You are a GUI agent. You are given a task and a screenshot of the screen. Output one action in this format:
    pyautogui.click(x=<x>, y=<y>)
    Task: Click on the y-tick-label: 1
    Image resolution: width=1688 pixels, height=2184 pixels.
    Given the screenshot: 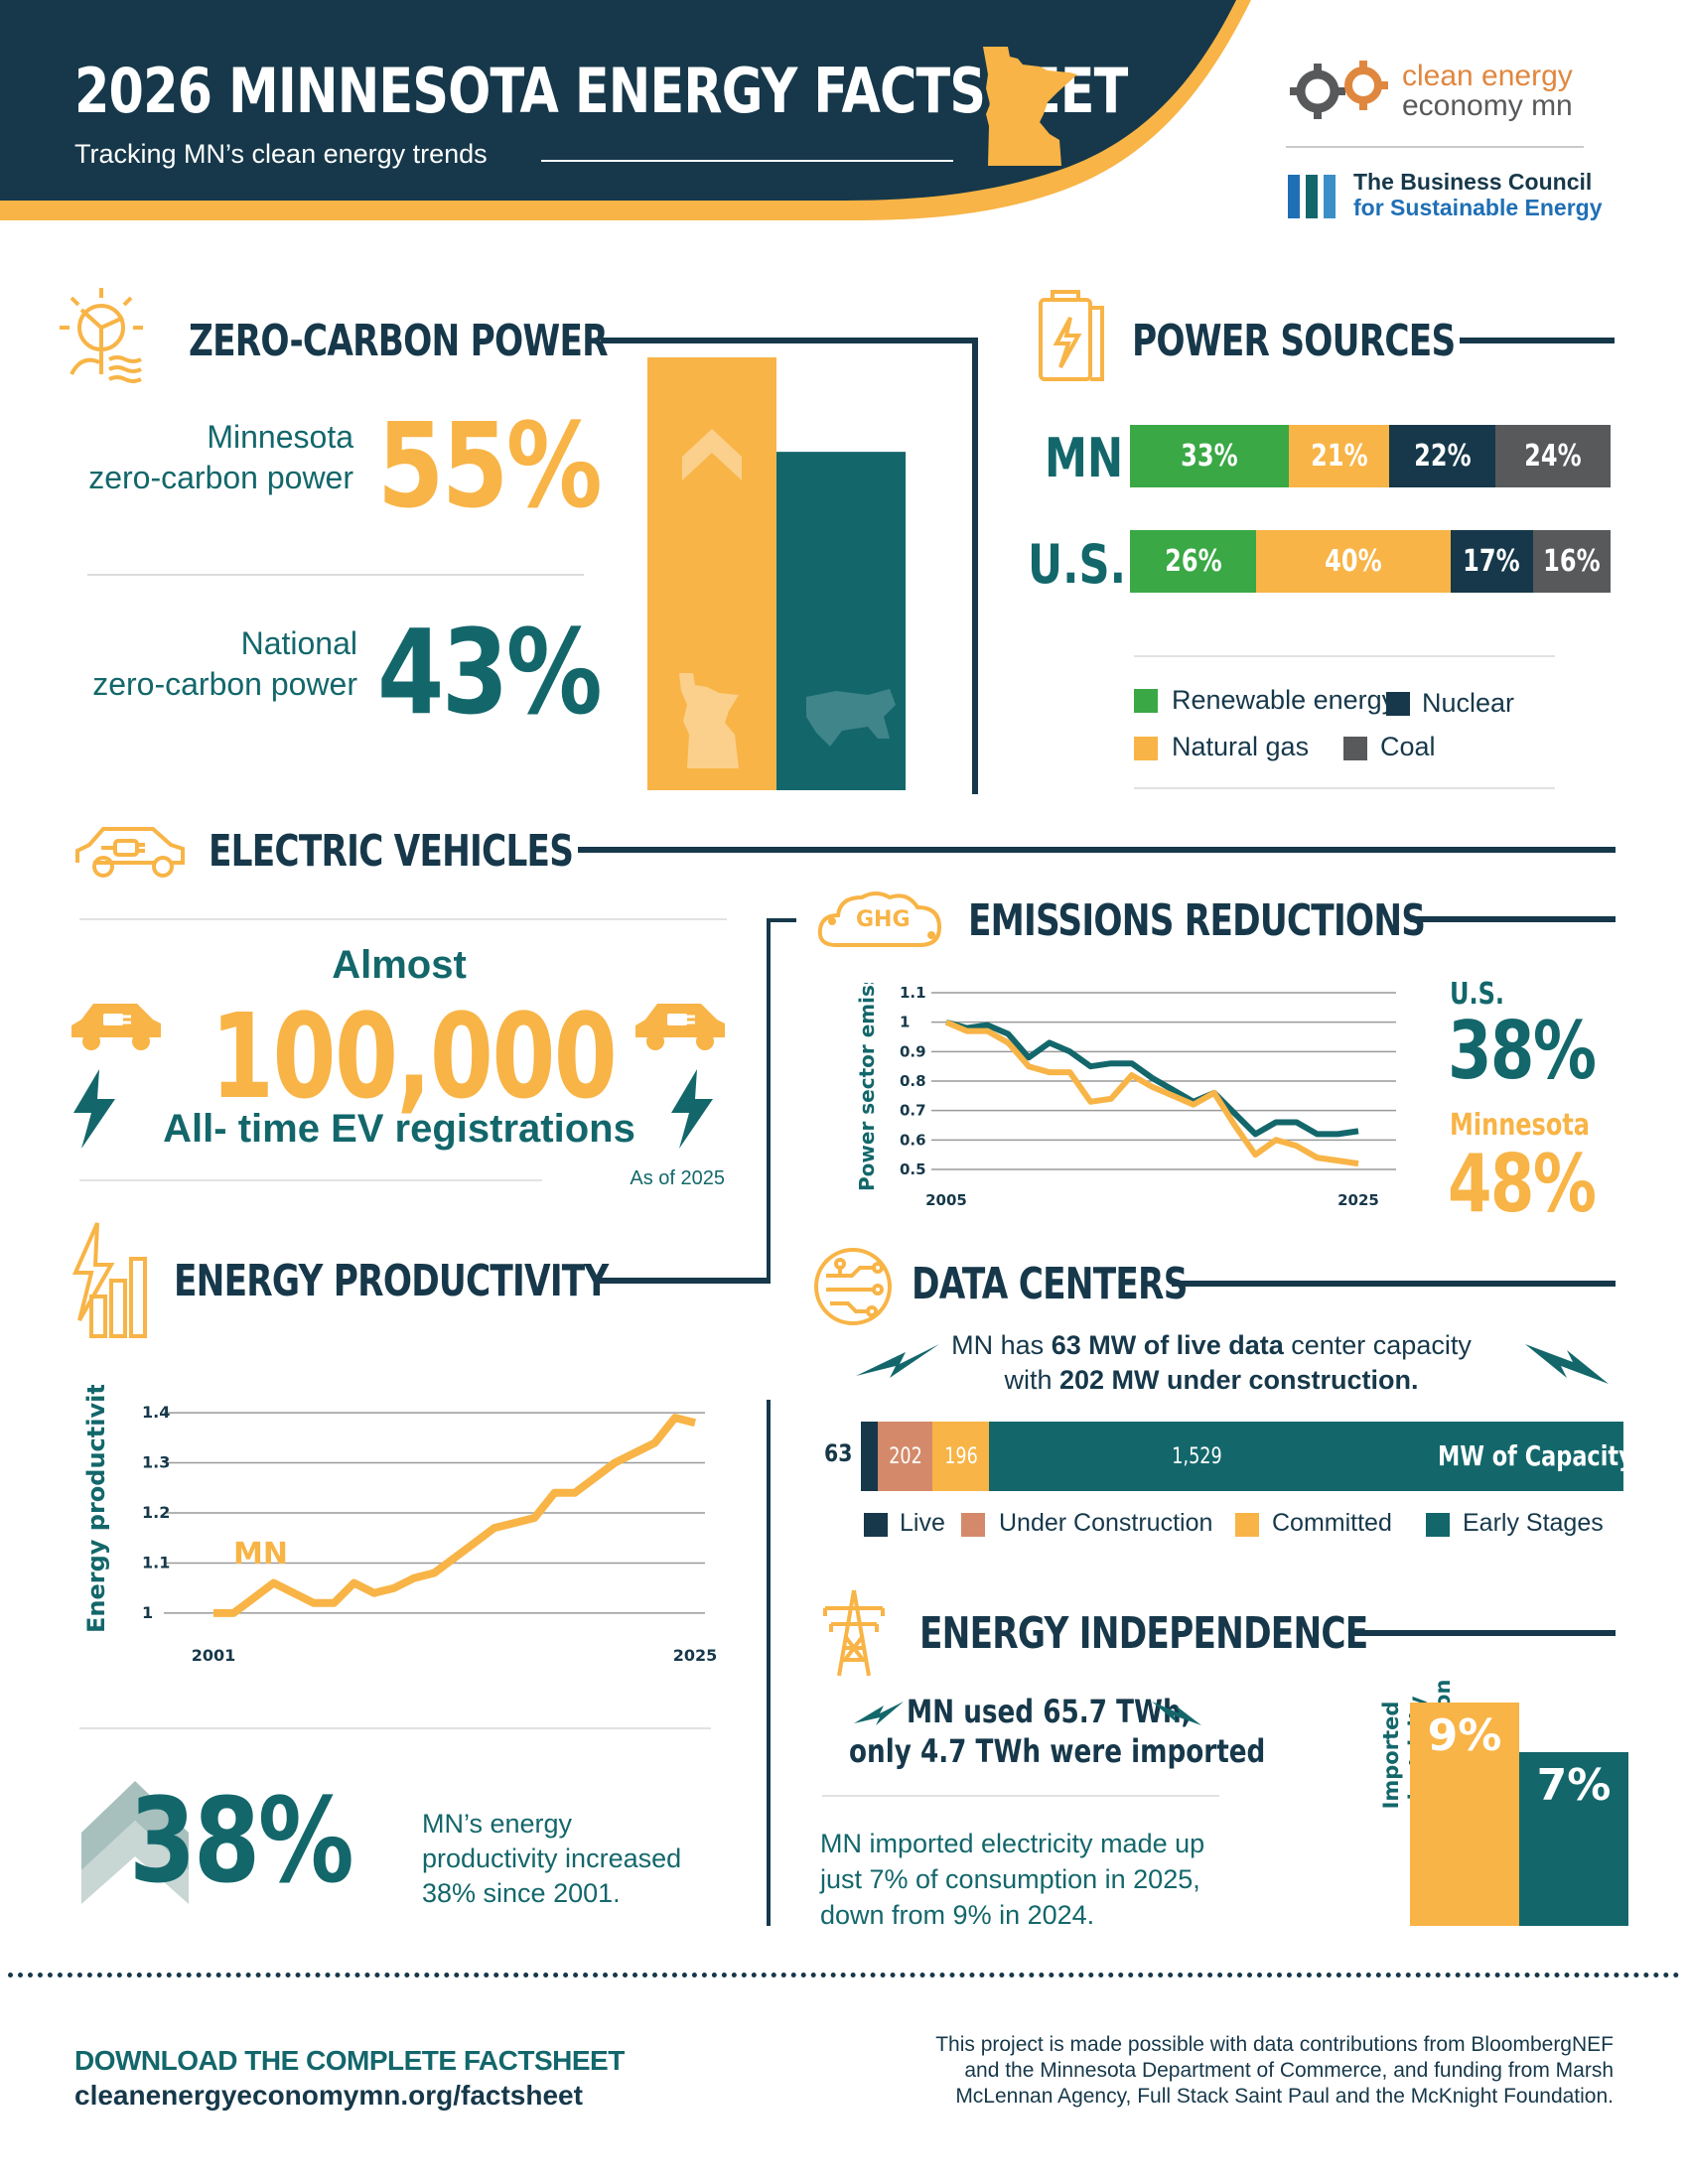 What is the action you would take?
    pyautogui.click(x=147, y=1612)
    